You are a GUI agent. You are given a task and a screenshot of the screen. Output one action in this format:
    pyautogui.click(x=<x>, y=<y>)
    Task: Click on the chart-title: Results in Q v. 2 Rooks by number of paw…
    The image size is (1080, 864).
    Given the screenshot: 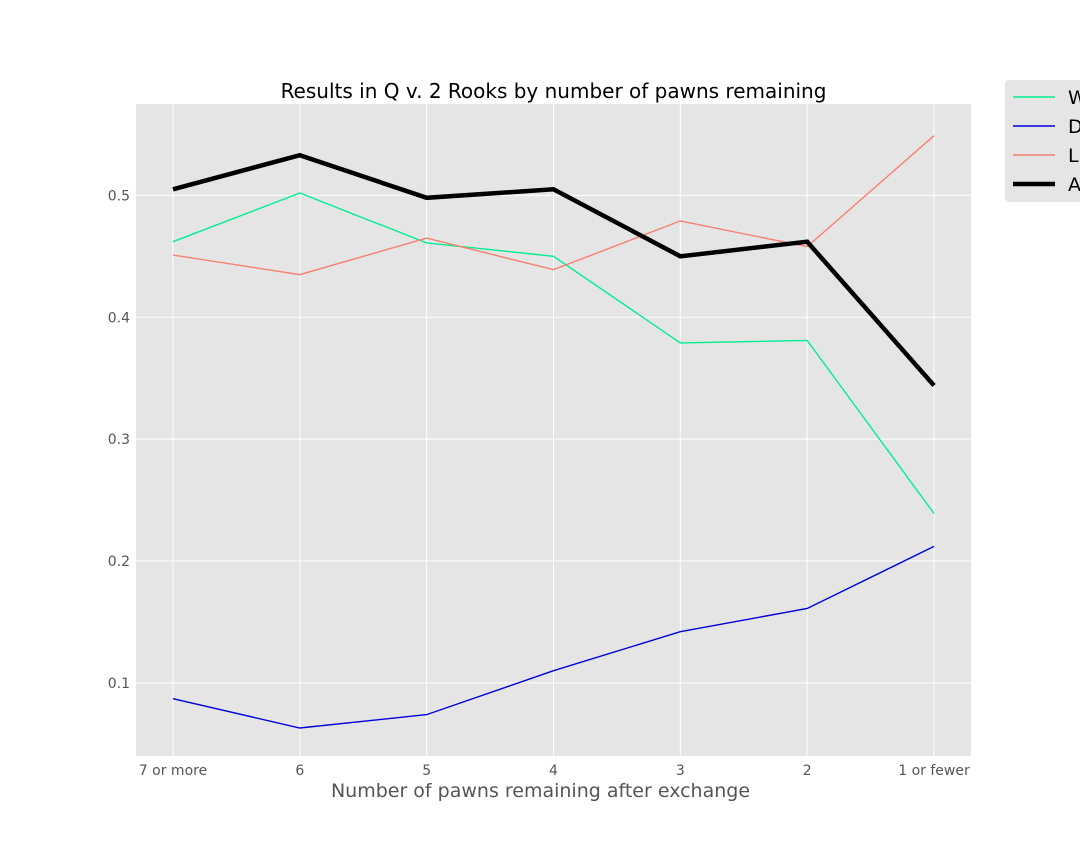 What is the action you would take?
    pyautogui.click(x=554, y=91)
    